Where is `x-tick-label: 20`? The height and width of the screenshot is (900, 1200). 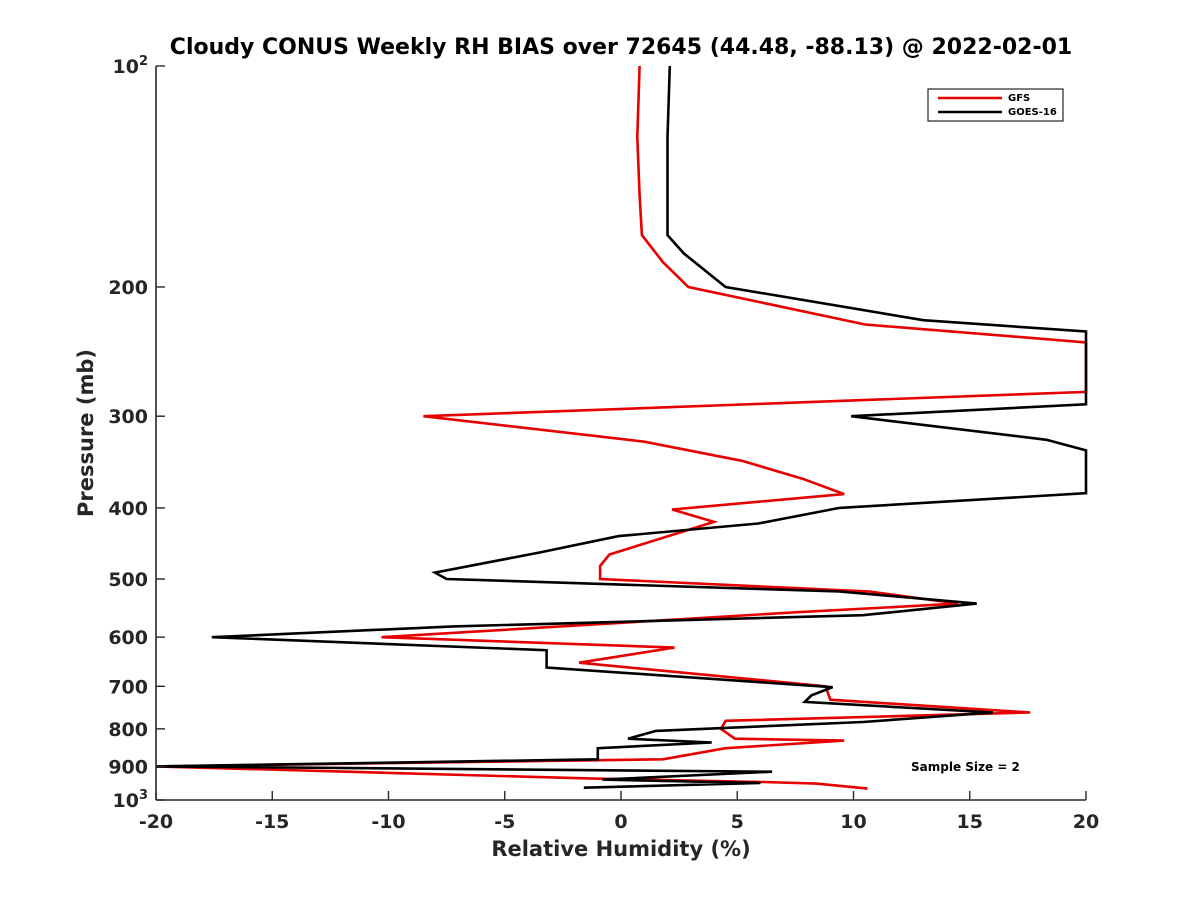
x-tick-label: 20 is located at coordinates (1086, 822).